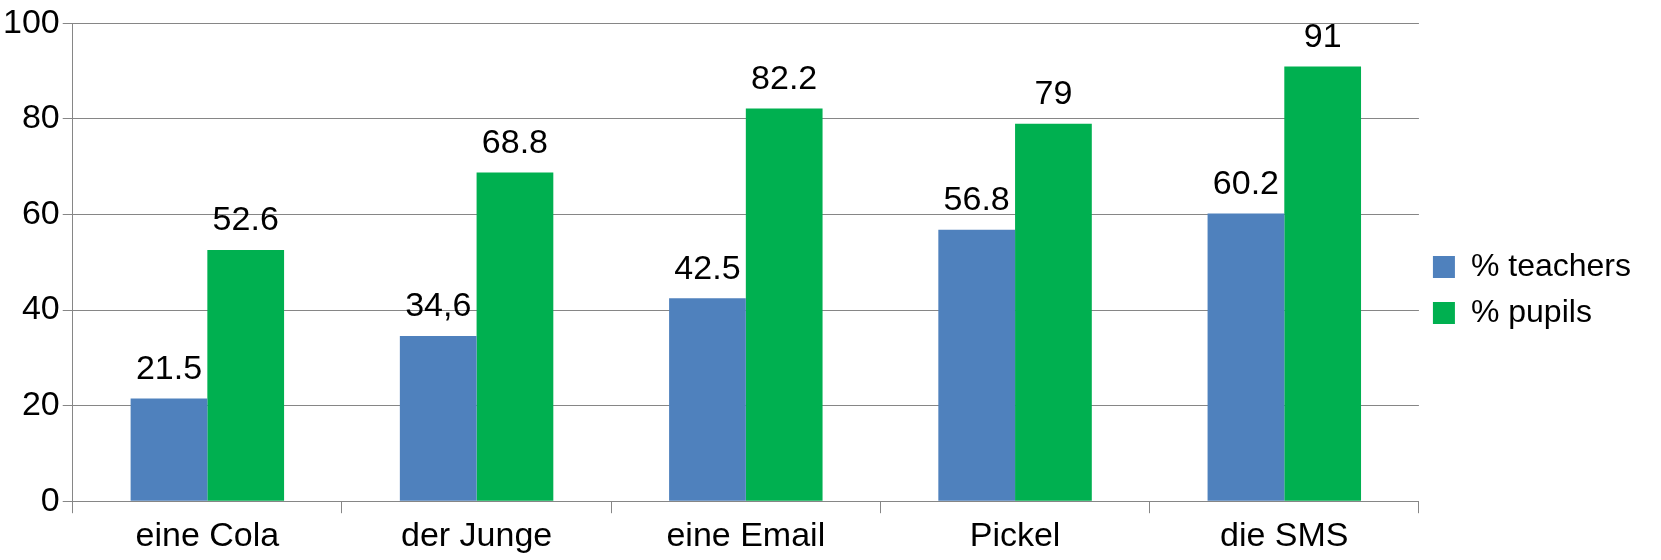 Image resolution: width=1661 pixels, height=560 pixels. I want to click on data-label: 79, so click(1053, 92).